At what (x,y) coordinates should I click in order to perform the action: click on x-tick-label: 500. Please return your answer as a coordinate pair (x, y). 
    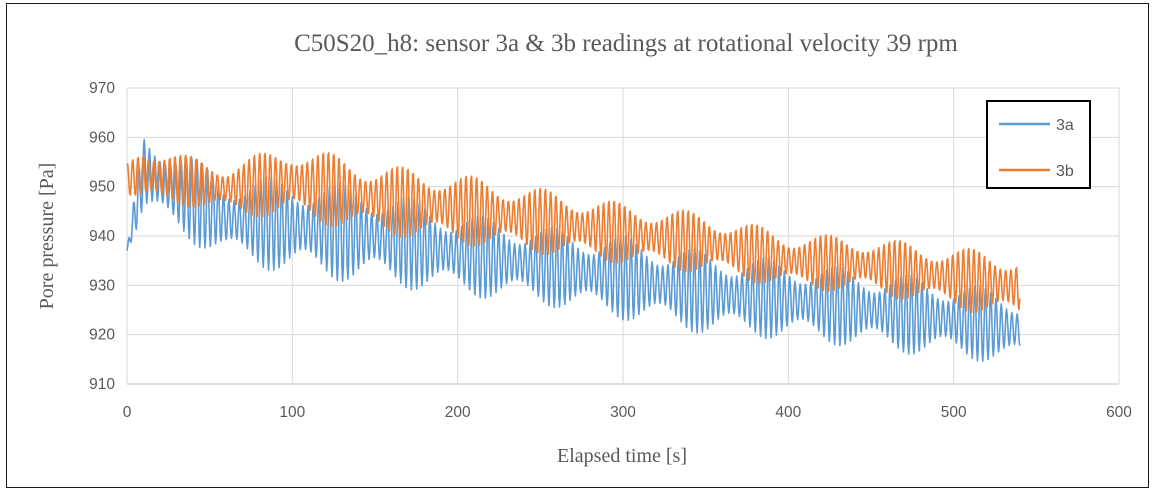
    Looking at the image, I should click on (954, 412).